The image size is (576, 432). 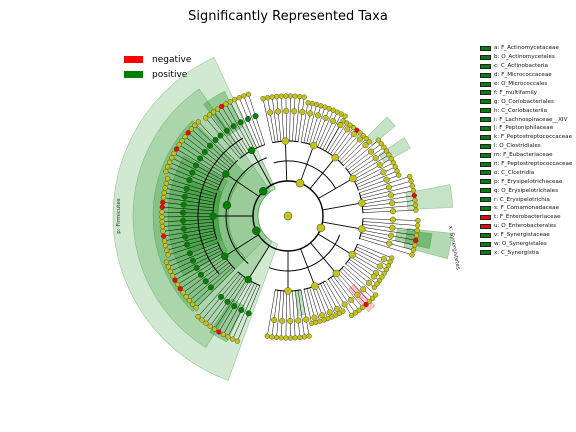 What do you see at coordinates (288, 16) in the screenshot?
I see `chart-title: Significantly Represented Taxa` at bounding box center [288, 16].